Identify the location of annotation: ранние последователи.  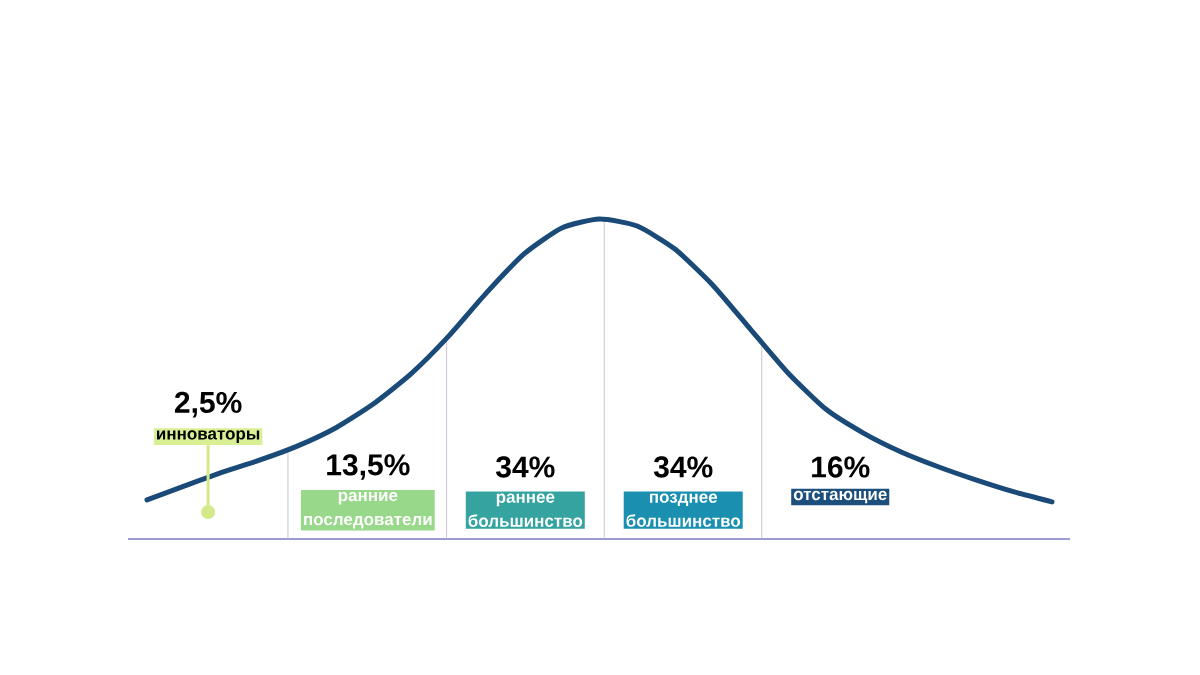
(368, 510).